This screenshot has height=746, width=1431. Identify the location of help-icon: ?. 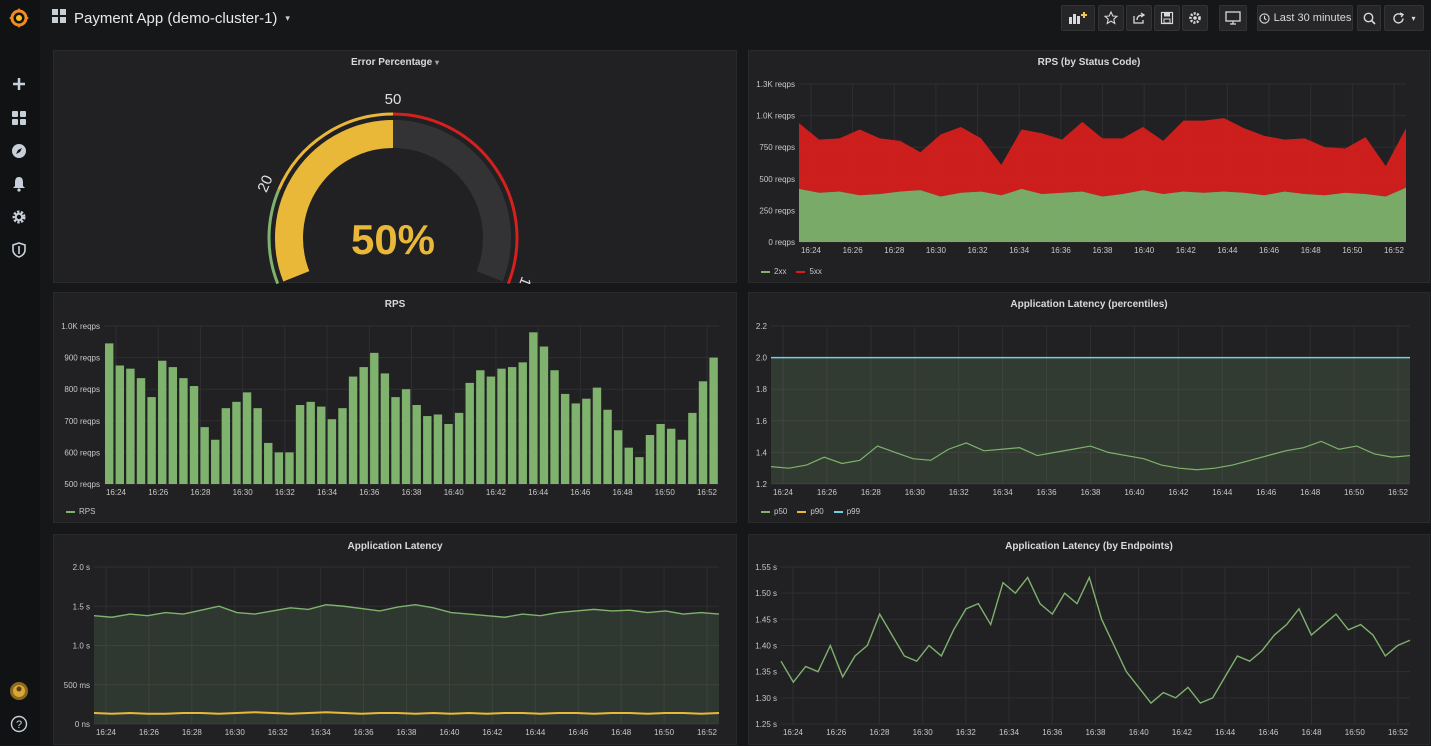
(19, 724).